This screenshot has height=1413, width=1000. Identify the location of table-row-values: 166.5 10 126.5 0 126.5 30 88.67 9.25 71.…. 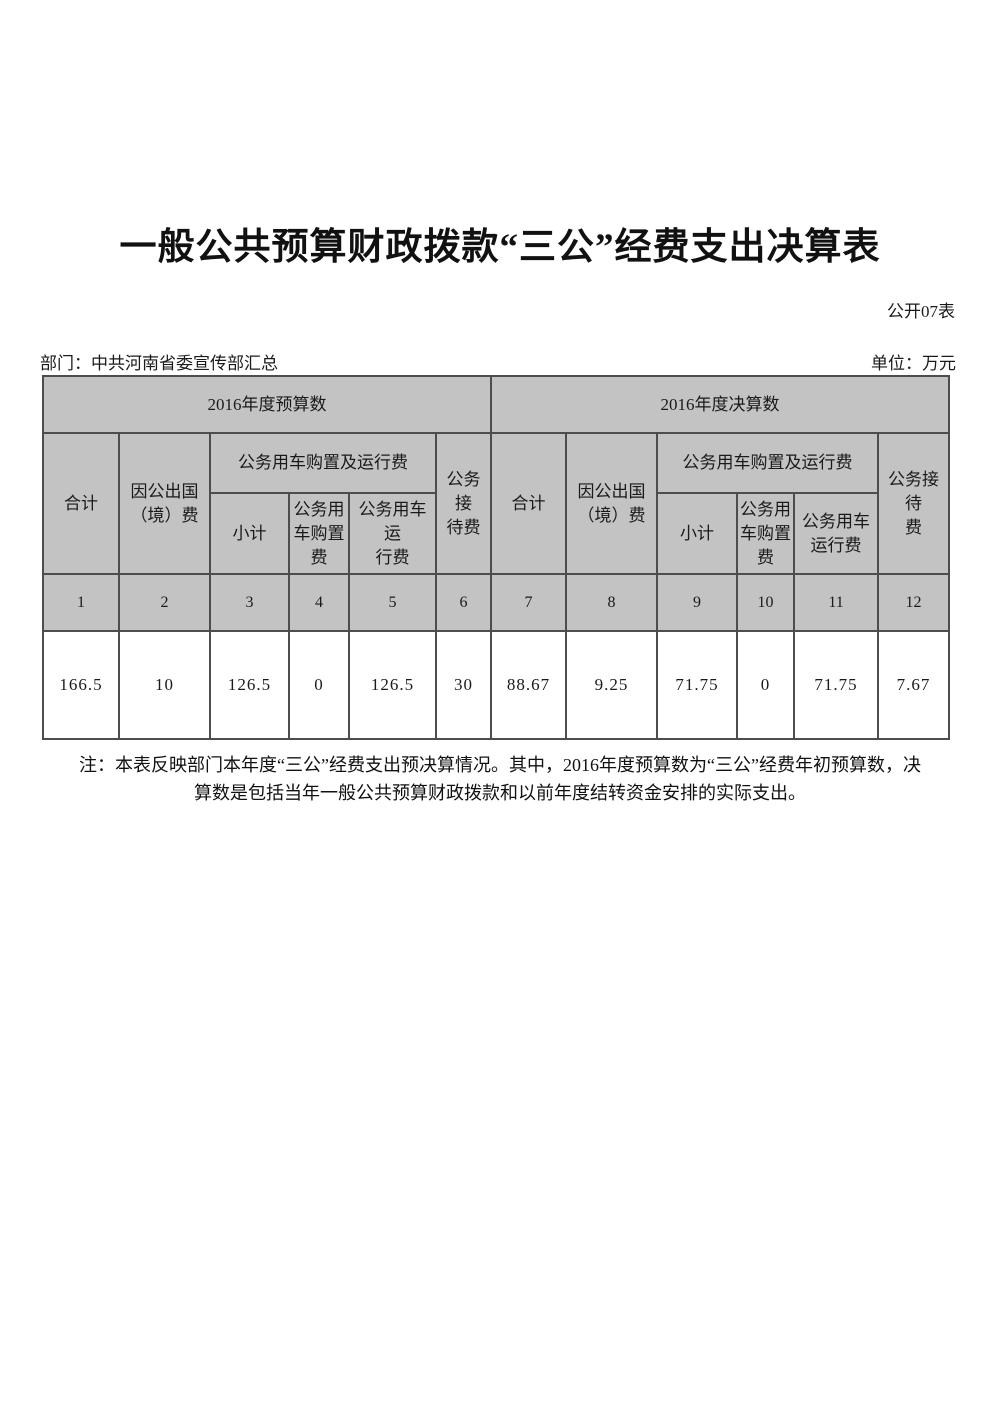
(496, 685).